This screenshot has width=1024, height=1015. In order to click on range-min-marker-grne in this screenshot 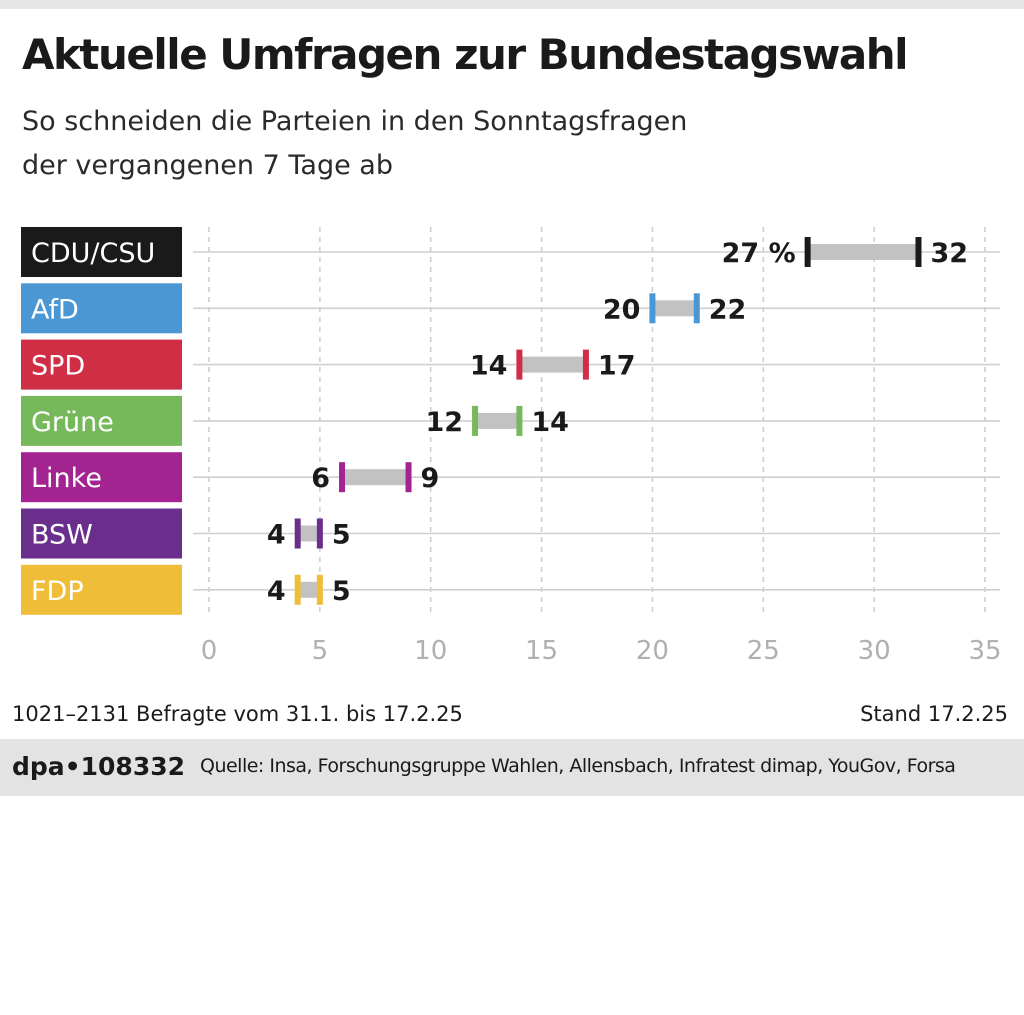, I will do `click(475, 420)`.